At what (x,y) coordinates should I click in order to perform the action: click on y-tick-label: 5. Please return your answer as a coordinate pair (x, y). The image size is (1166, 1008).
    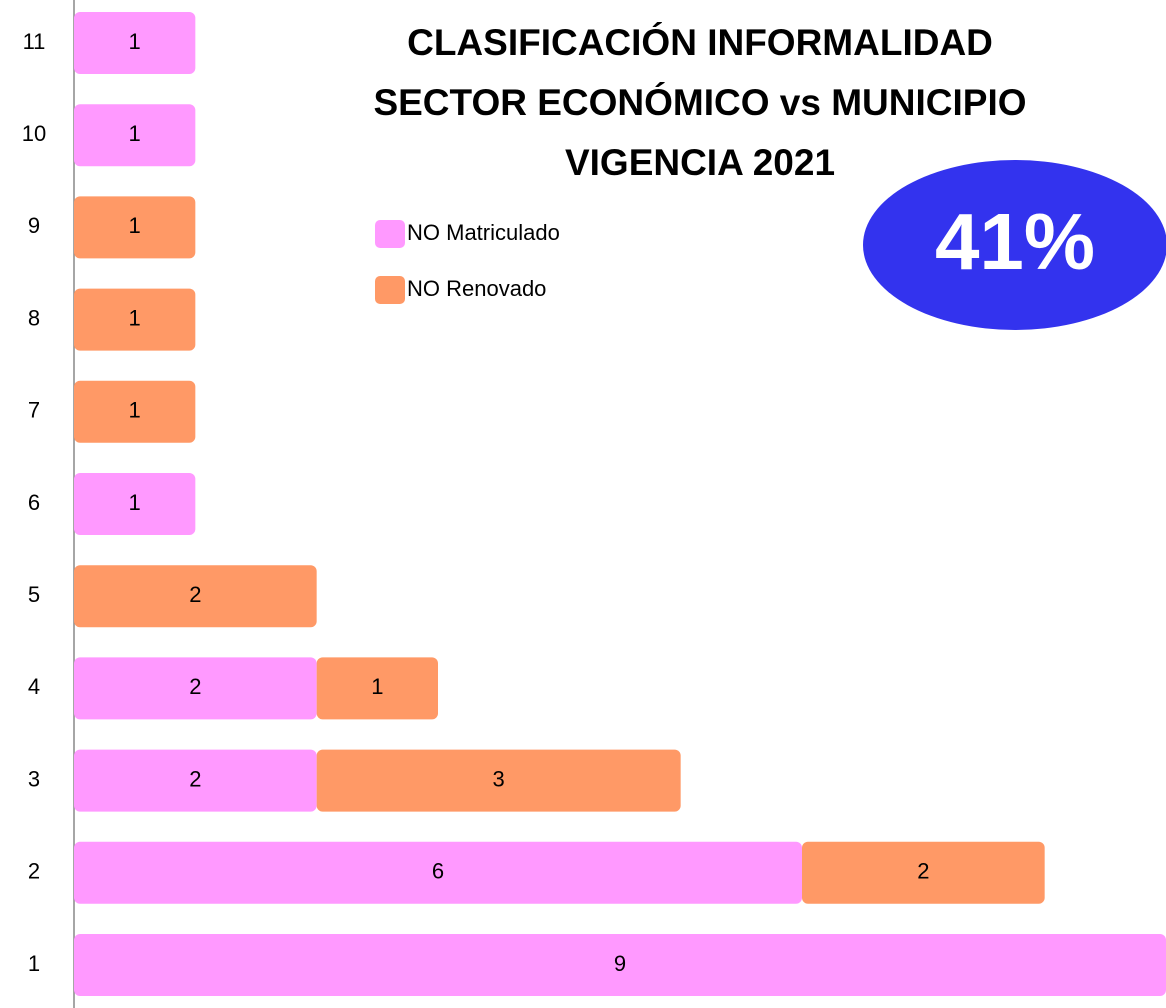
    Looking at the image, I should click on (34, 594).